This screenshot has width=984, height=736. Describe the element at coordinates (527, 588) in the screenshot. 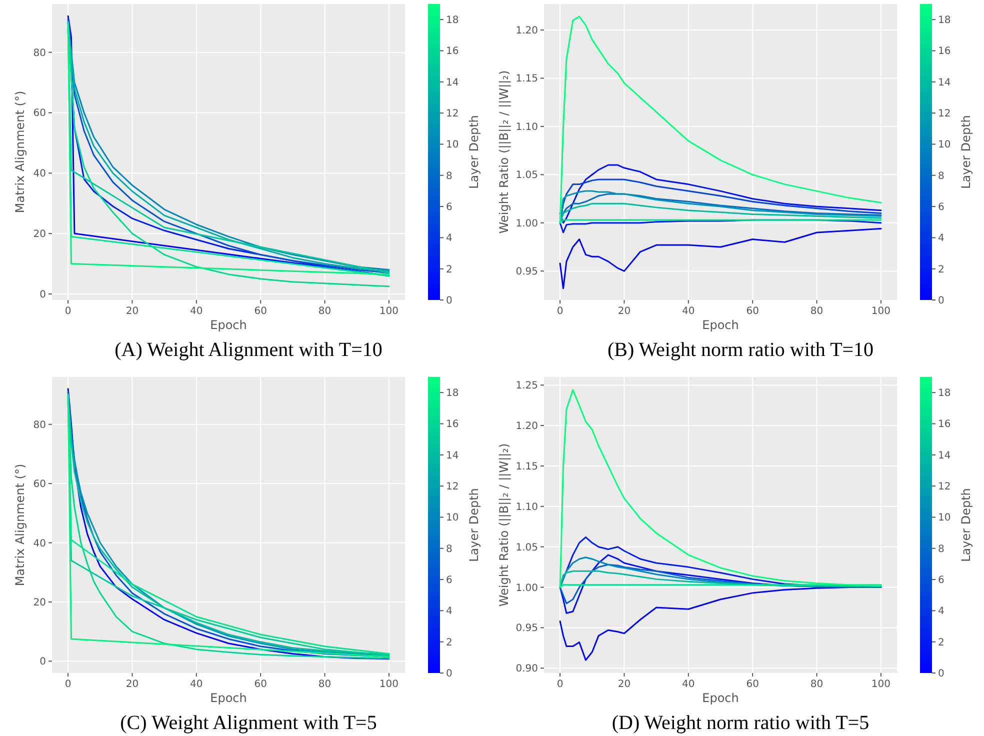

I see `y-tick-label: 1.00` at that location.